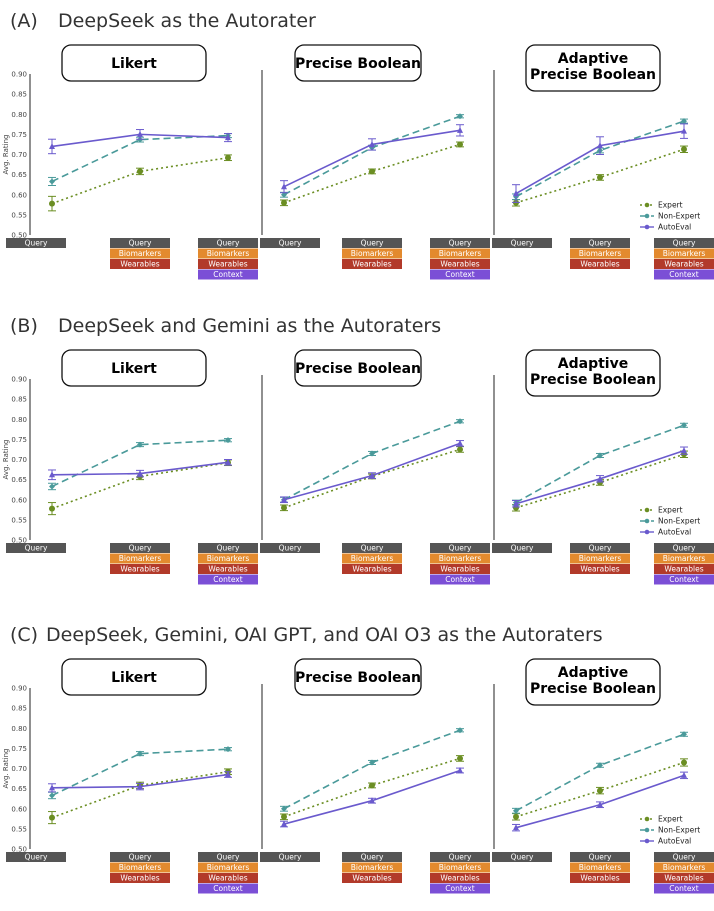  What do you see at coordinates (19, 155) in the screenshot?
I see `y-tick-label: 0.70` at bounding box center [19, 155].